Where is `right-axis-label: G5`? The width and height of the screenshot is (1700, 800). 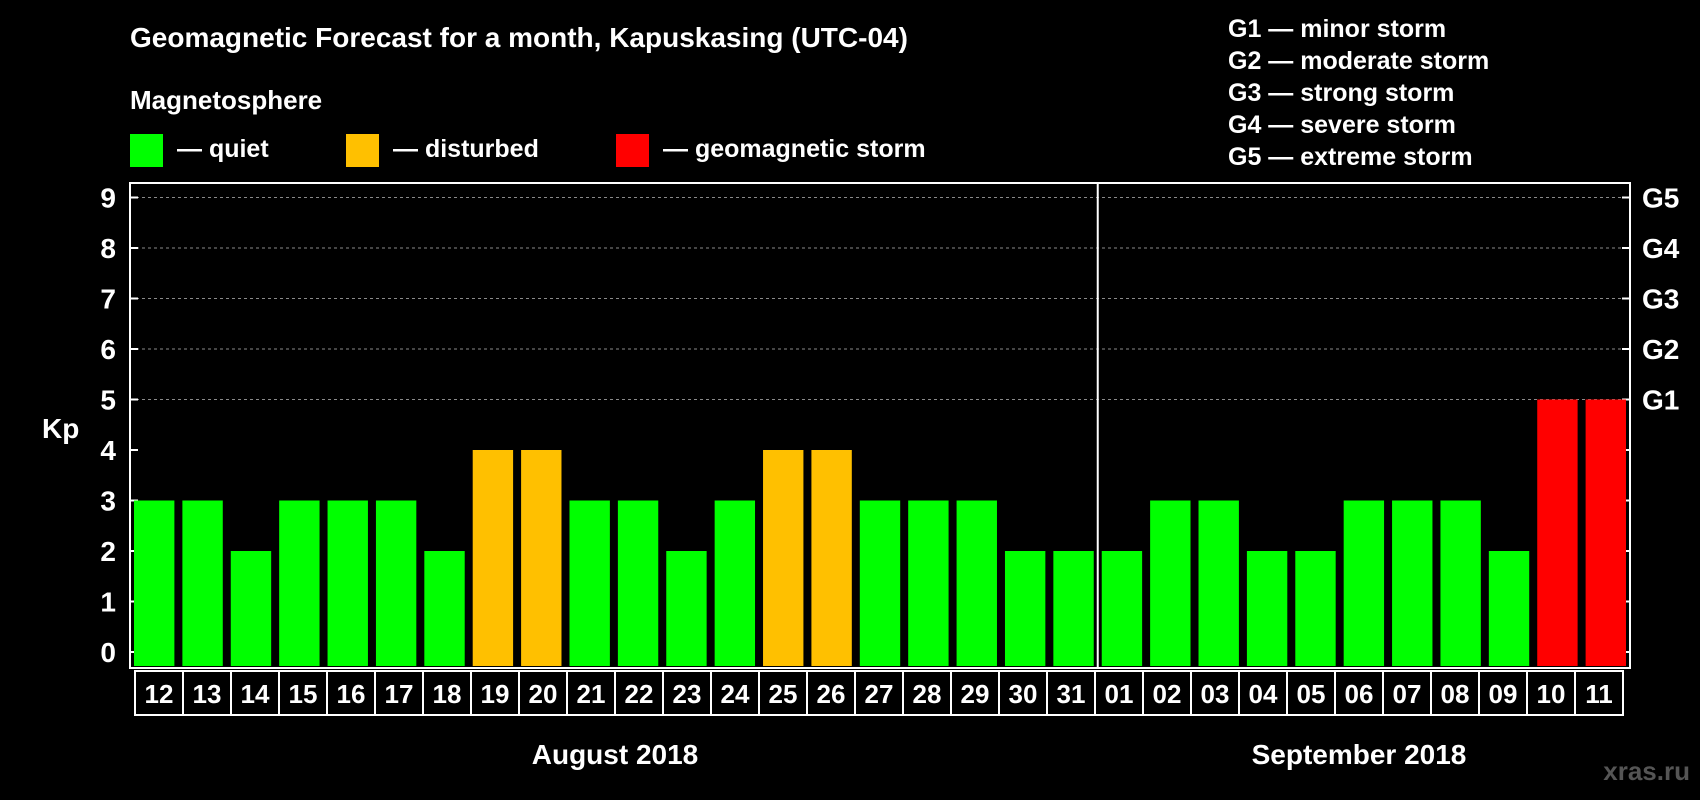 right-axis-label: G5 is located at coordinates (1660, 198).